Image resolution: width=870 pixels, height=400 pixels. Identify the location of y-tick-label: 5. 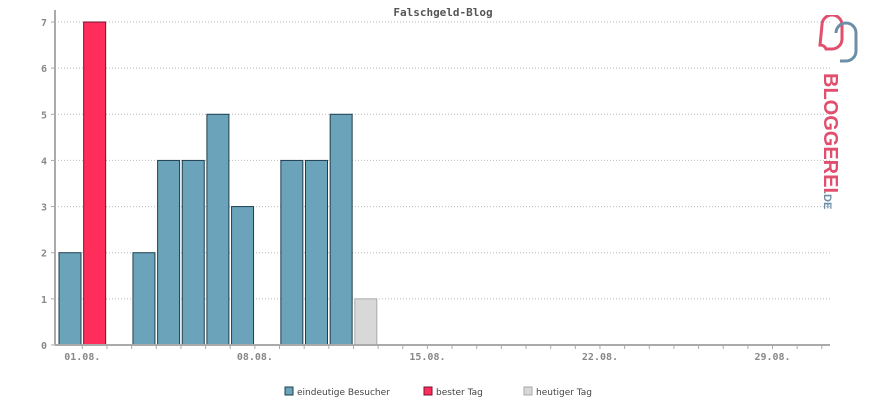
(44, 115).